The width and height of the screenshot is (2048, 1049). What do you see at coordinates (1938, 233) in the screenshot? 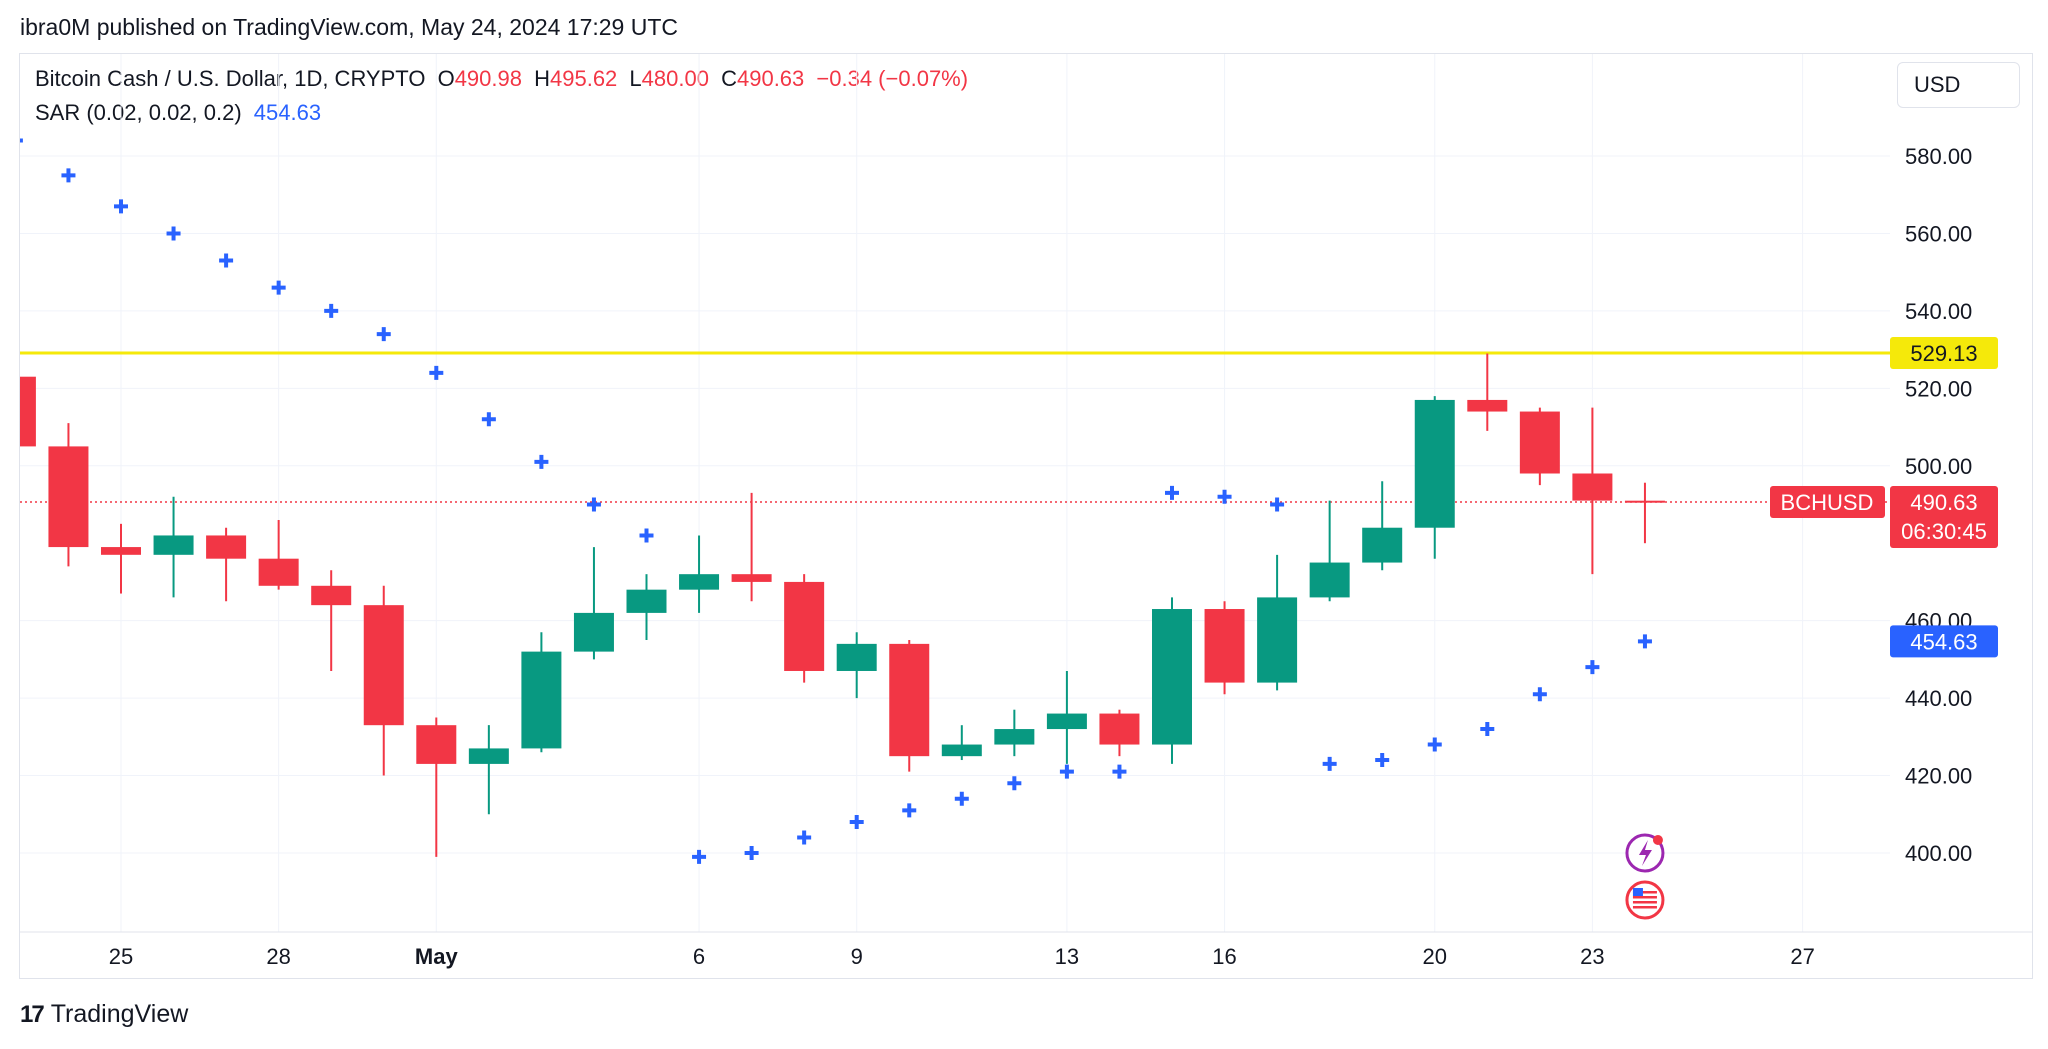
I see `y-tick-label: 560.00` at bounding box center [1938, 233].